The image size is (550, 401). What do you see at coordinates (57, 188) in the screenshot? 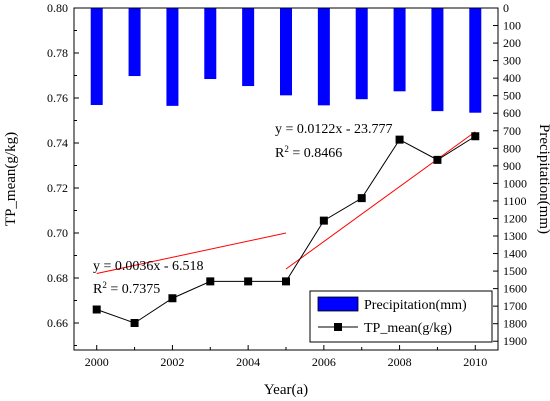
I see `left-y-tick-label: 0.72` at bounding box center [57, 188].